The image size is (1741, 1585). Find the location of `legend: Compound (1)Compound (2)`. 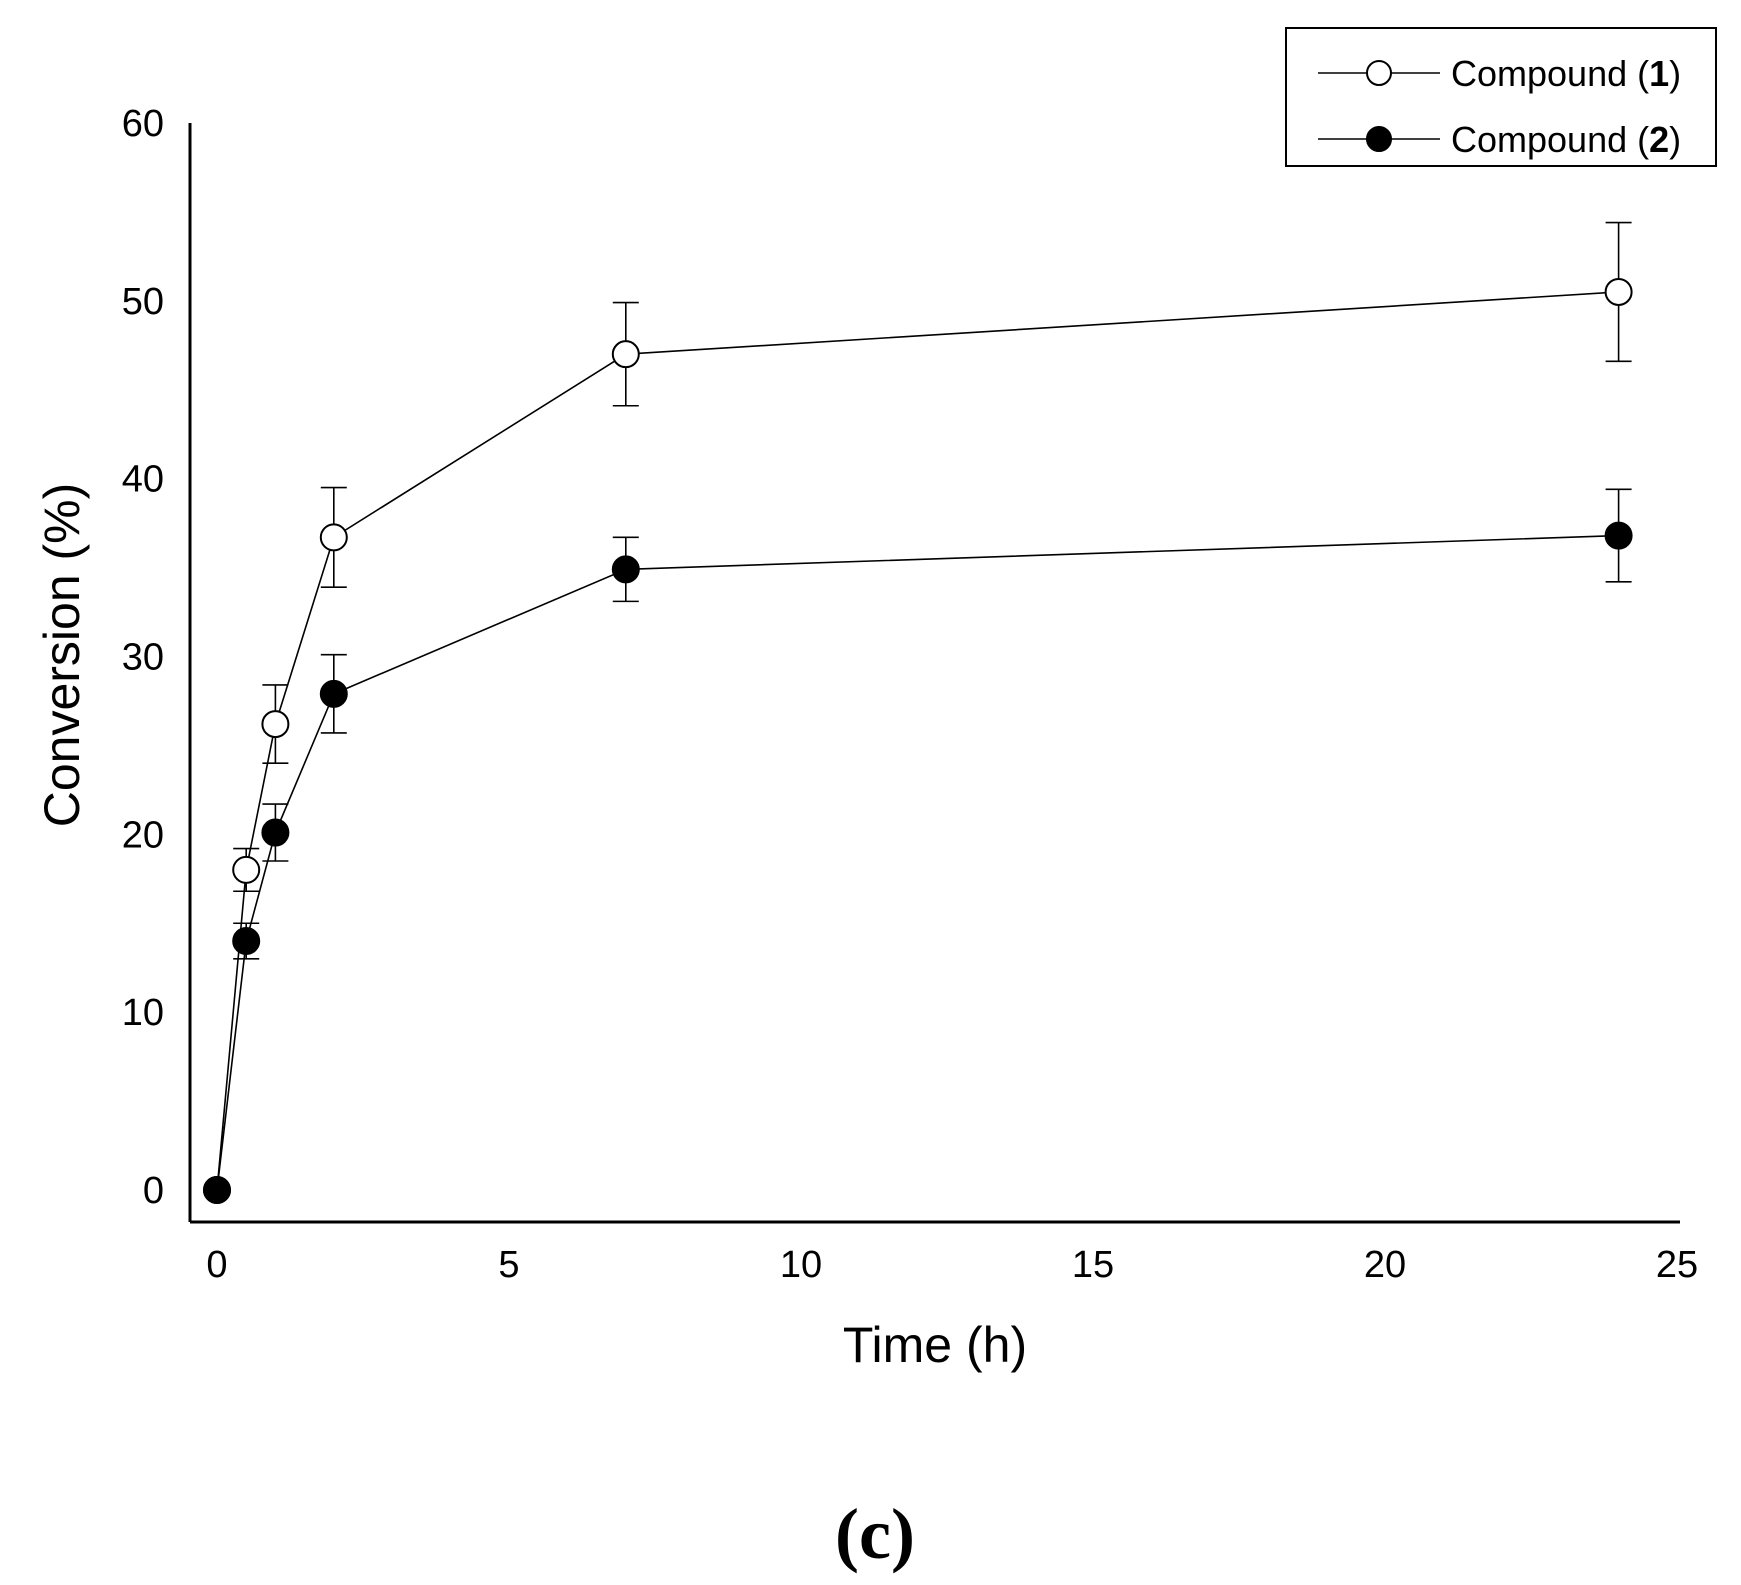

legend: Compound (1)Compound (2) is located at coordinates (1501, 97).